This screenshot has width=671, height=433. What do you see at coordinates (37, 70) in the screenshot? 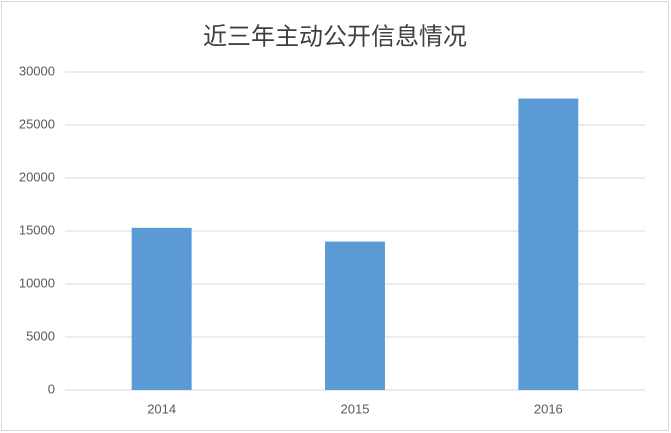
I see `y-tick-label: 30000` at bounding box center [37, 70].